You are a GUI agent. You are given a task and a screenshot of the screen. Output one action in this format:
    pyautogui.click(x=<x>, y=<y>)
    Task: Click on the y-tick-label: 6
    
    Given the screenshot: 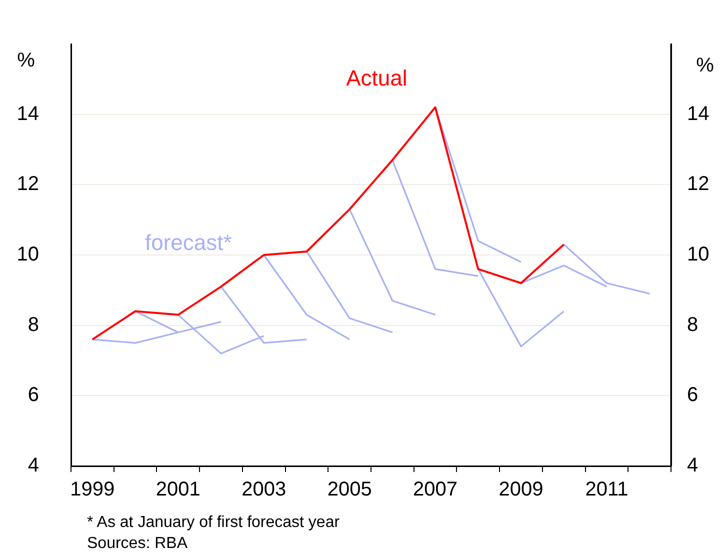 What is the action you would take?
    pyautogui.click(x=33, y=395)
    